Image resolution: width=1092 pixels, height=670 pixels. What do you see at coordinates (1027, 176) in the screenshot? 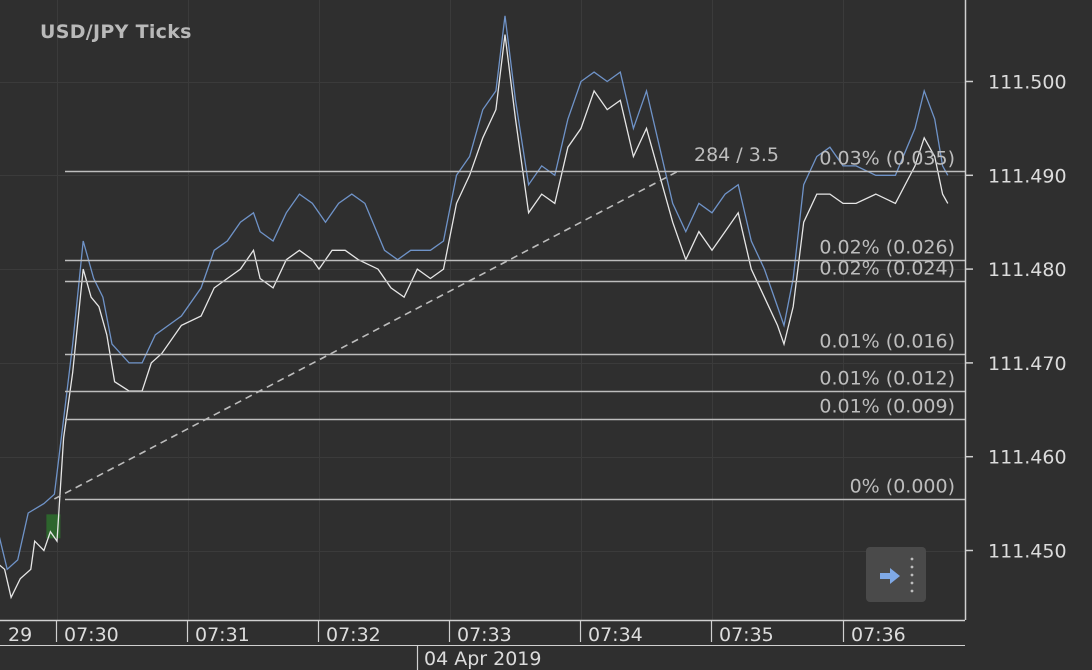
I see `price-axis-label: 111.490` at bounding box center [1027, 176].